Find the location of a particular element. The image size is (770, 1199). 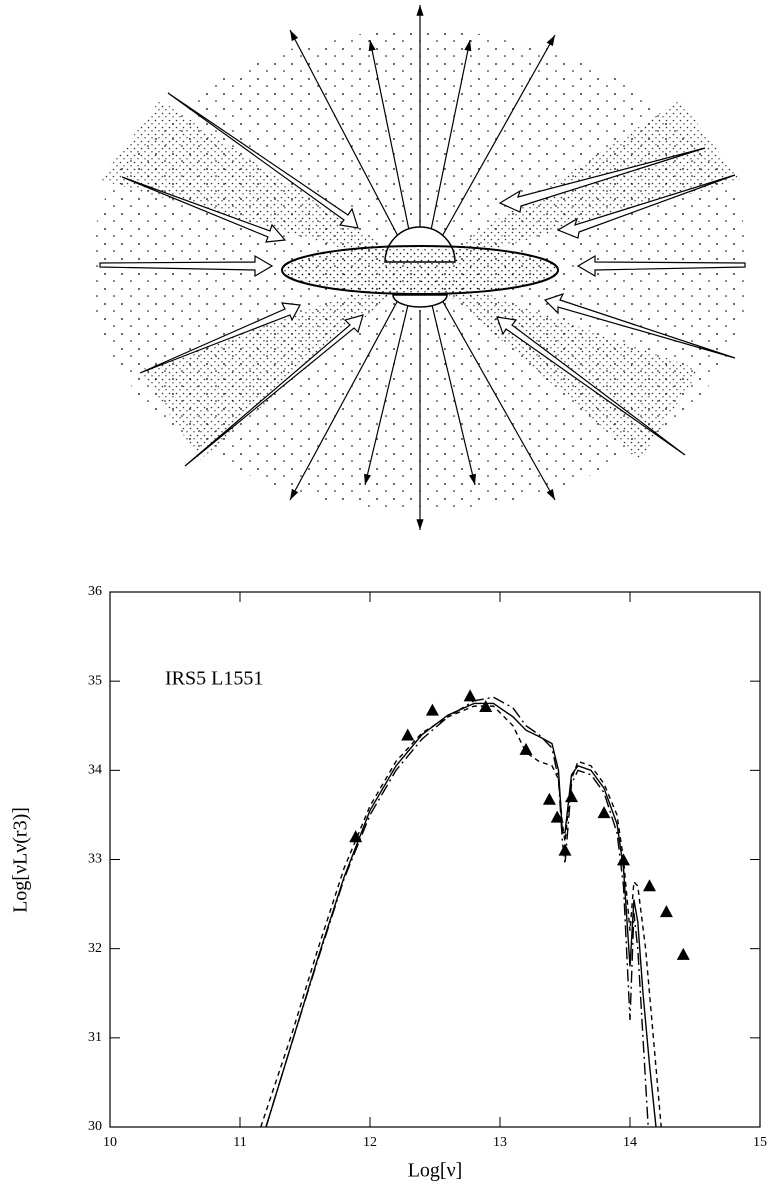

y-axis-label: Log[νLν(r3)] is located at coordinates (21, 860).